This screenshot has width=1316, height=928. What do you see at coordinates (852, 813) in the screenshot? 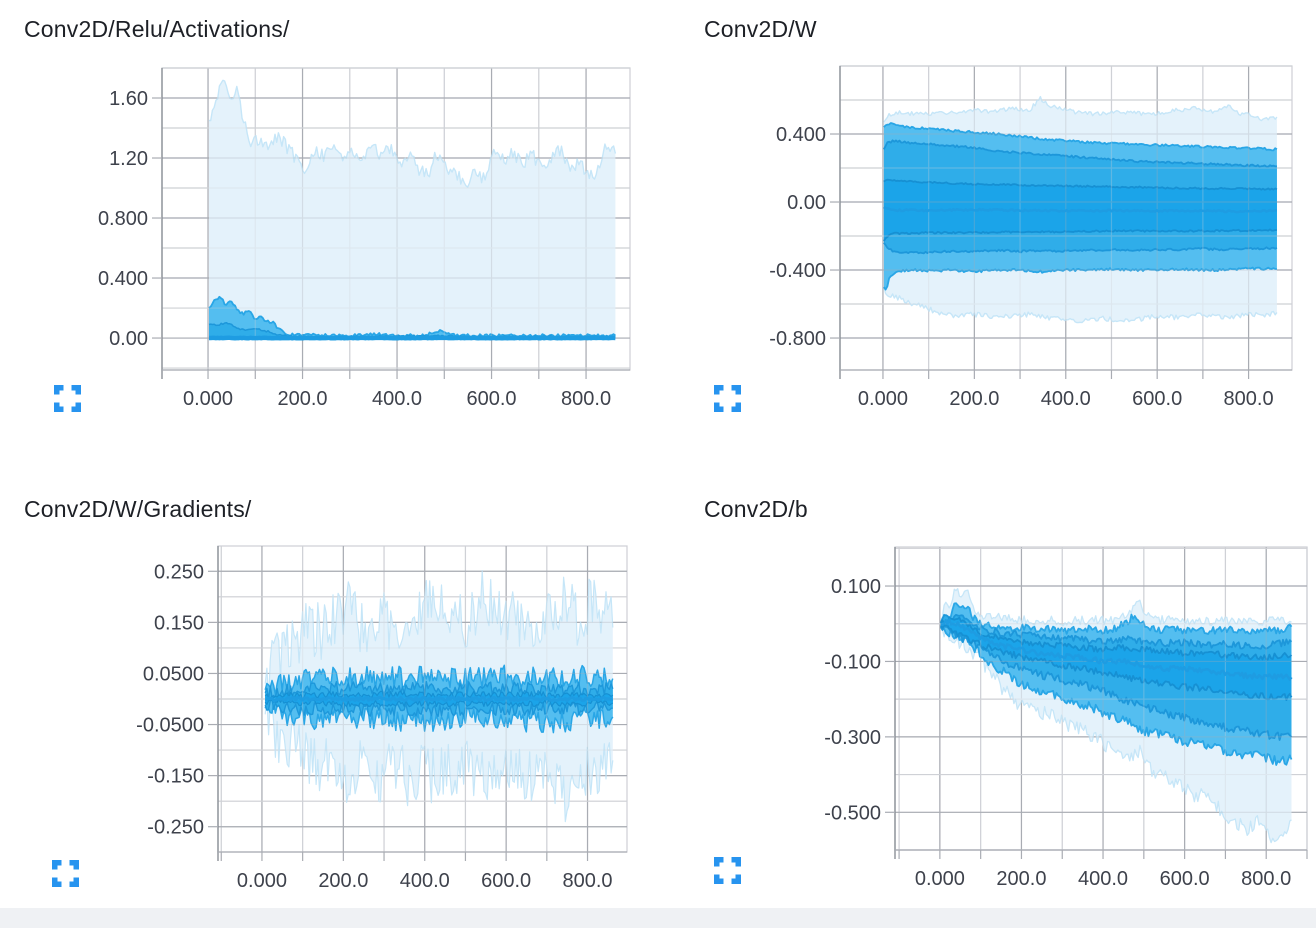
I see `svg-text: -0.500` at bounding box center [852, 813].